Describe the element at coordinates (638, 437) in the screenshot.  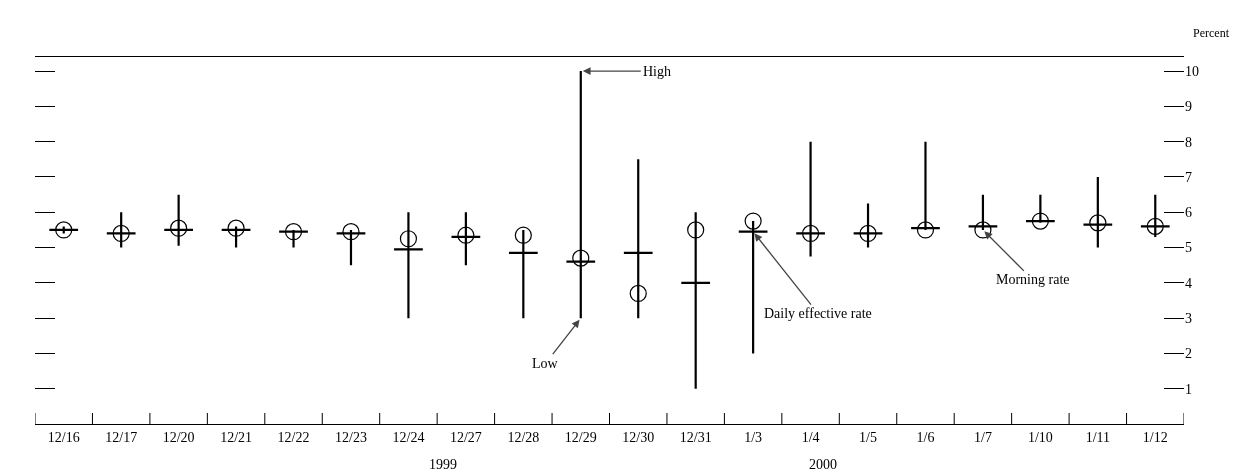
I see `x-tick-label: 12/30` at that location.